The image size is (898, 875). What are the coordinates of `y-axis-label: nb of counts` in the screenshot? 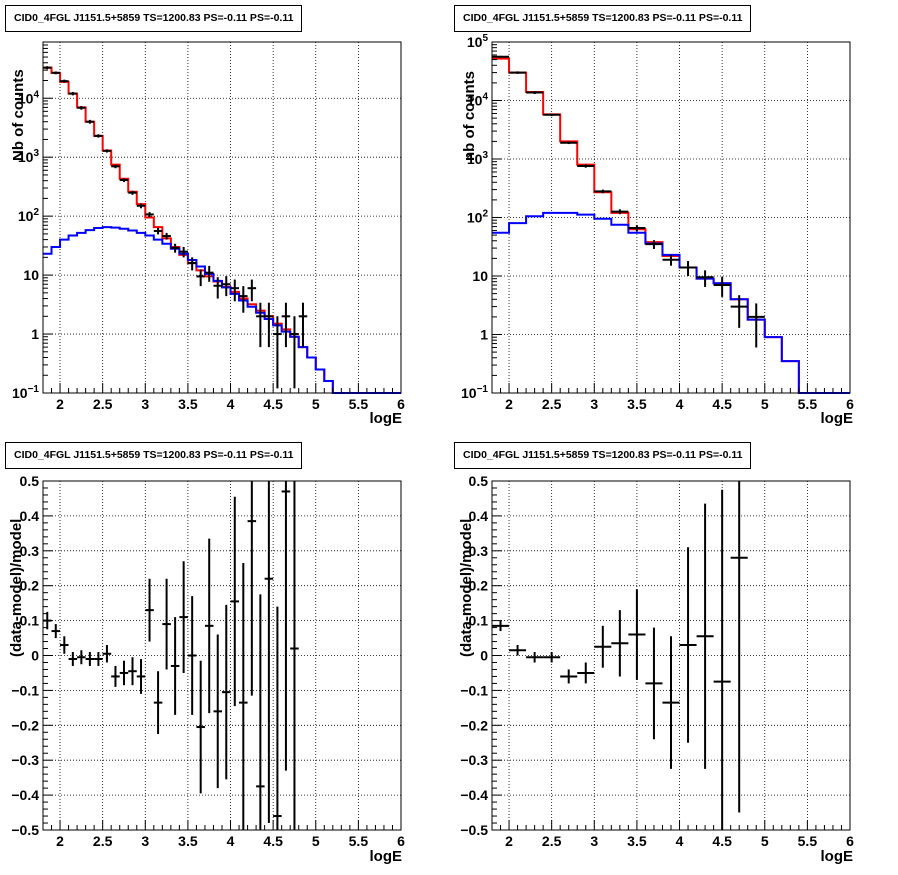 It's located at (469, 116).